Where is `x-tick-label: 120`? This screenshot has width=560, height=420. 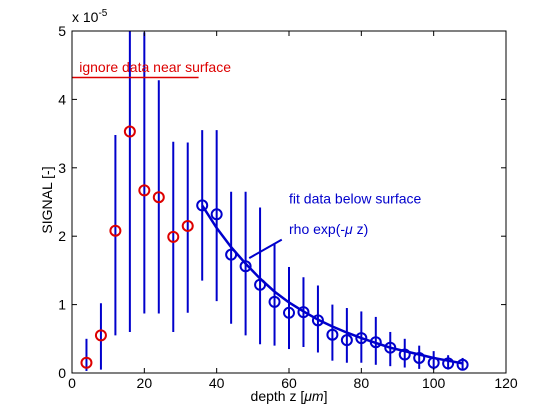 x-tick-label: 120 is located at coordinates (506, 383).